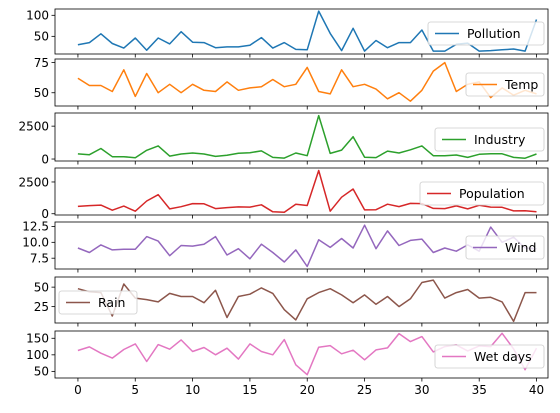 The image size is (560, 413). I want to click on legend-rain: Rain, so click(98, 302).